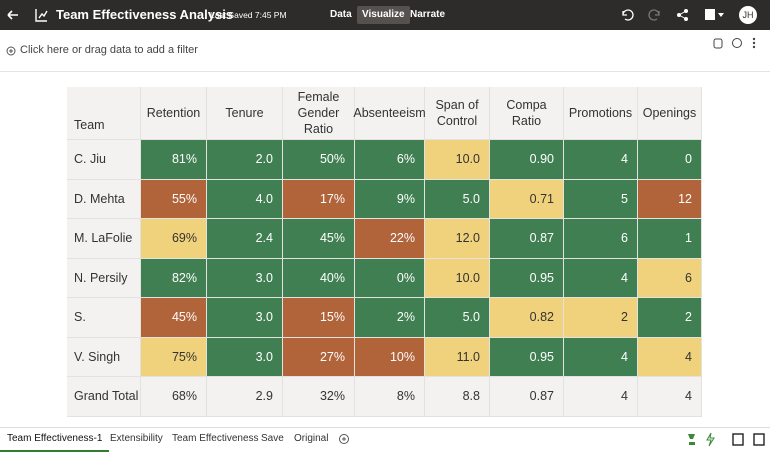  I want to click on cell-value: 27%, so click(319, 357).